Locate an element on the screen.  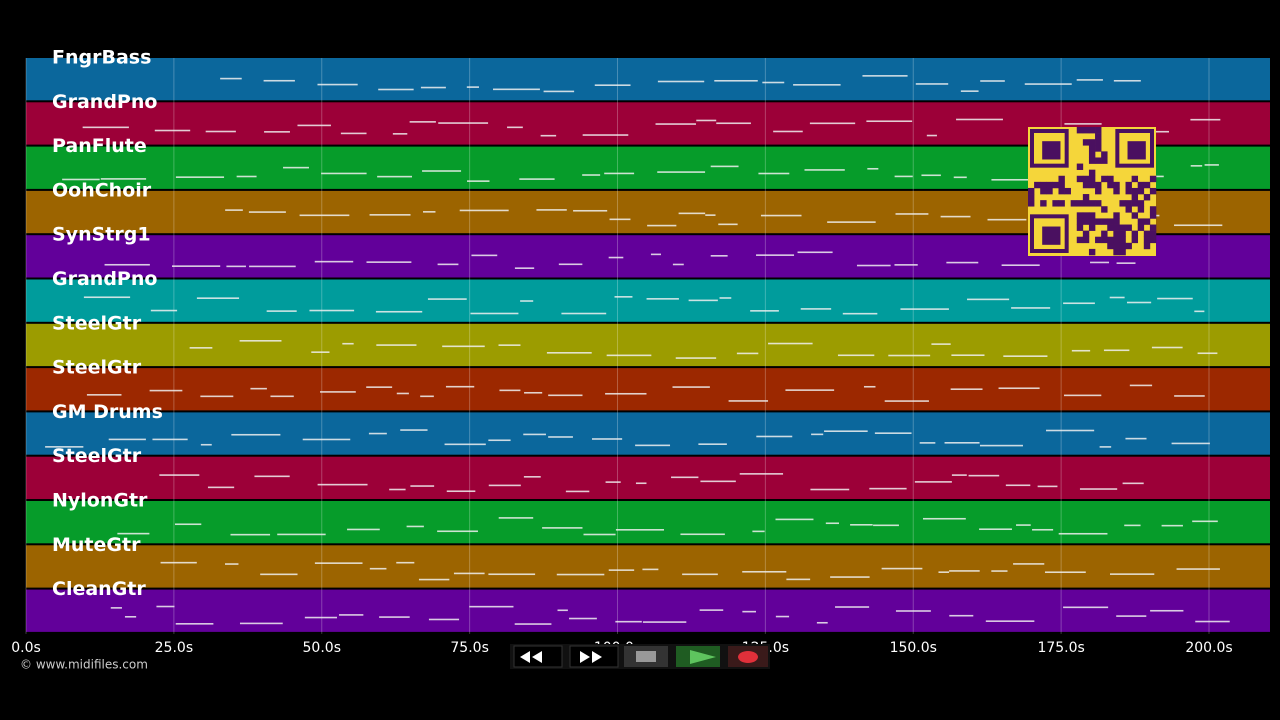
qr-finder is located at coordinates (1049, 148).